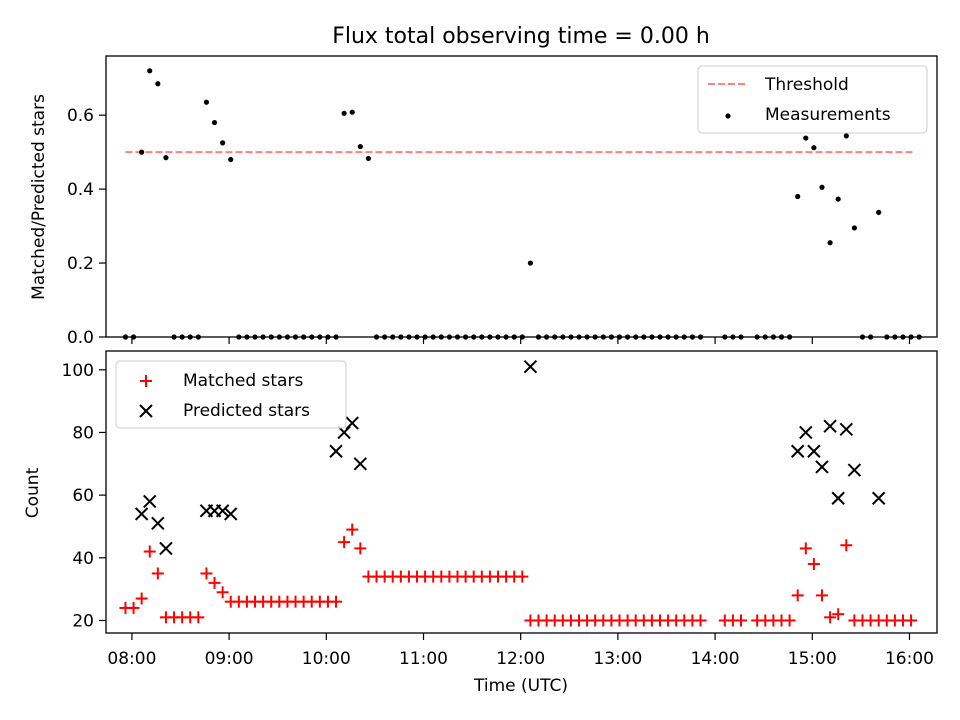 This screenshot has height=720, width=960. I want to click on top-x-tick-marks, so click(521, 340).